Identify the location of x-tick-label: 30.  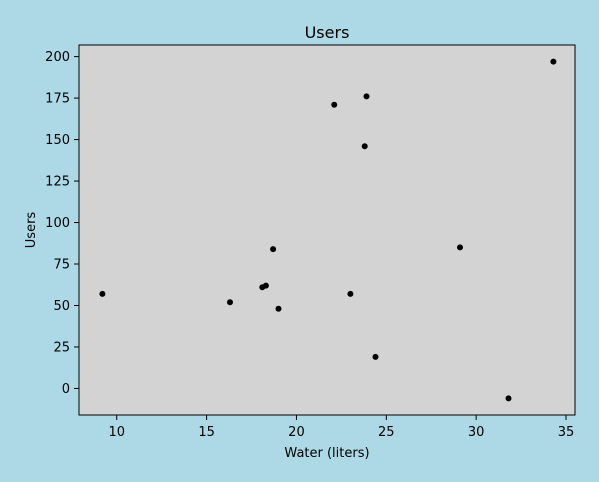
(476, 432).